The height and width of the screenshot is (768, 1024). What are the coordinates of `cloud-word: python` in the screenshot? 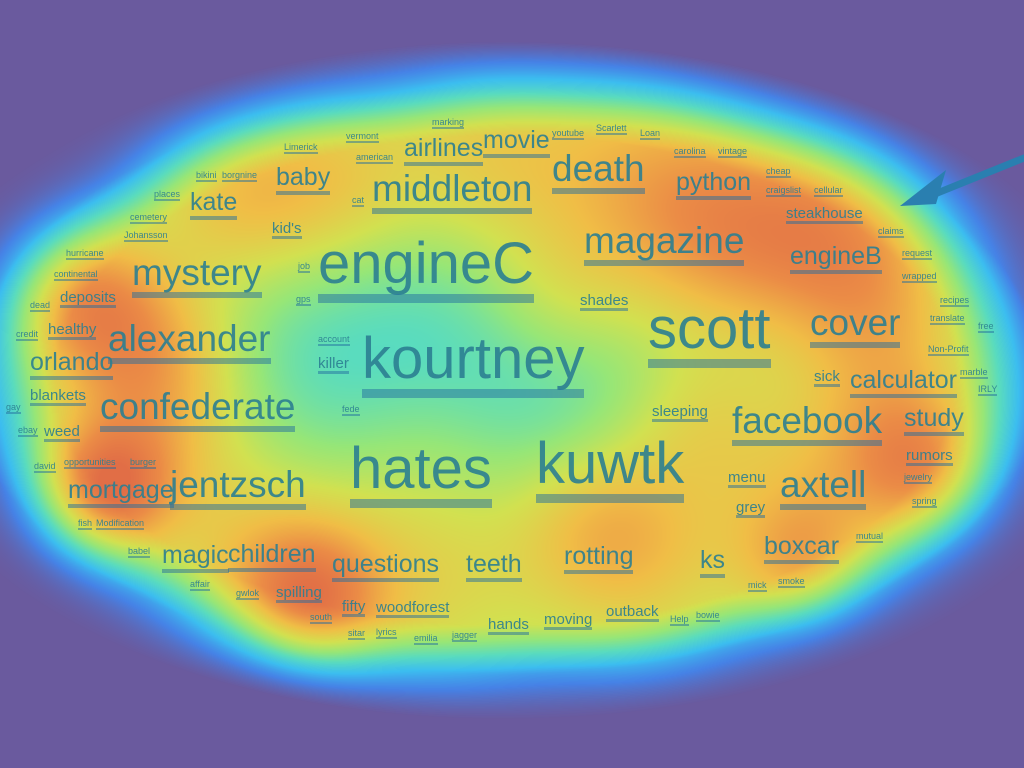 It's located at (714, 184).